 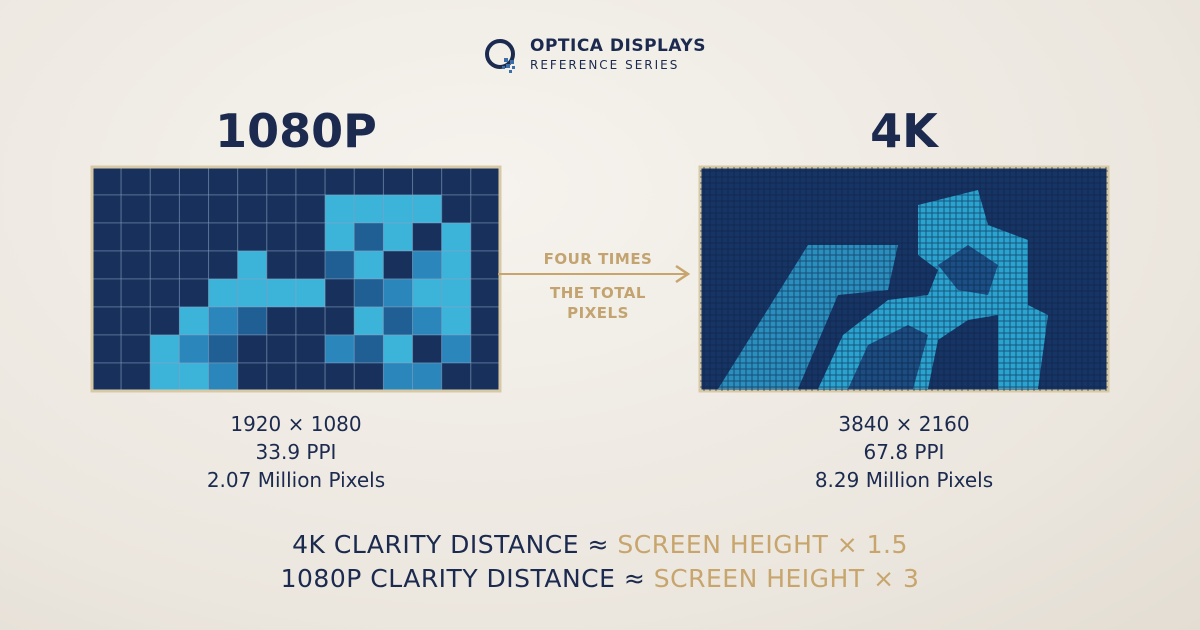 I want to click on spec: 2.07 Million Pixels, so click(x=296, y=480).